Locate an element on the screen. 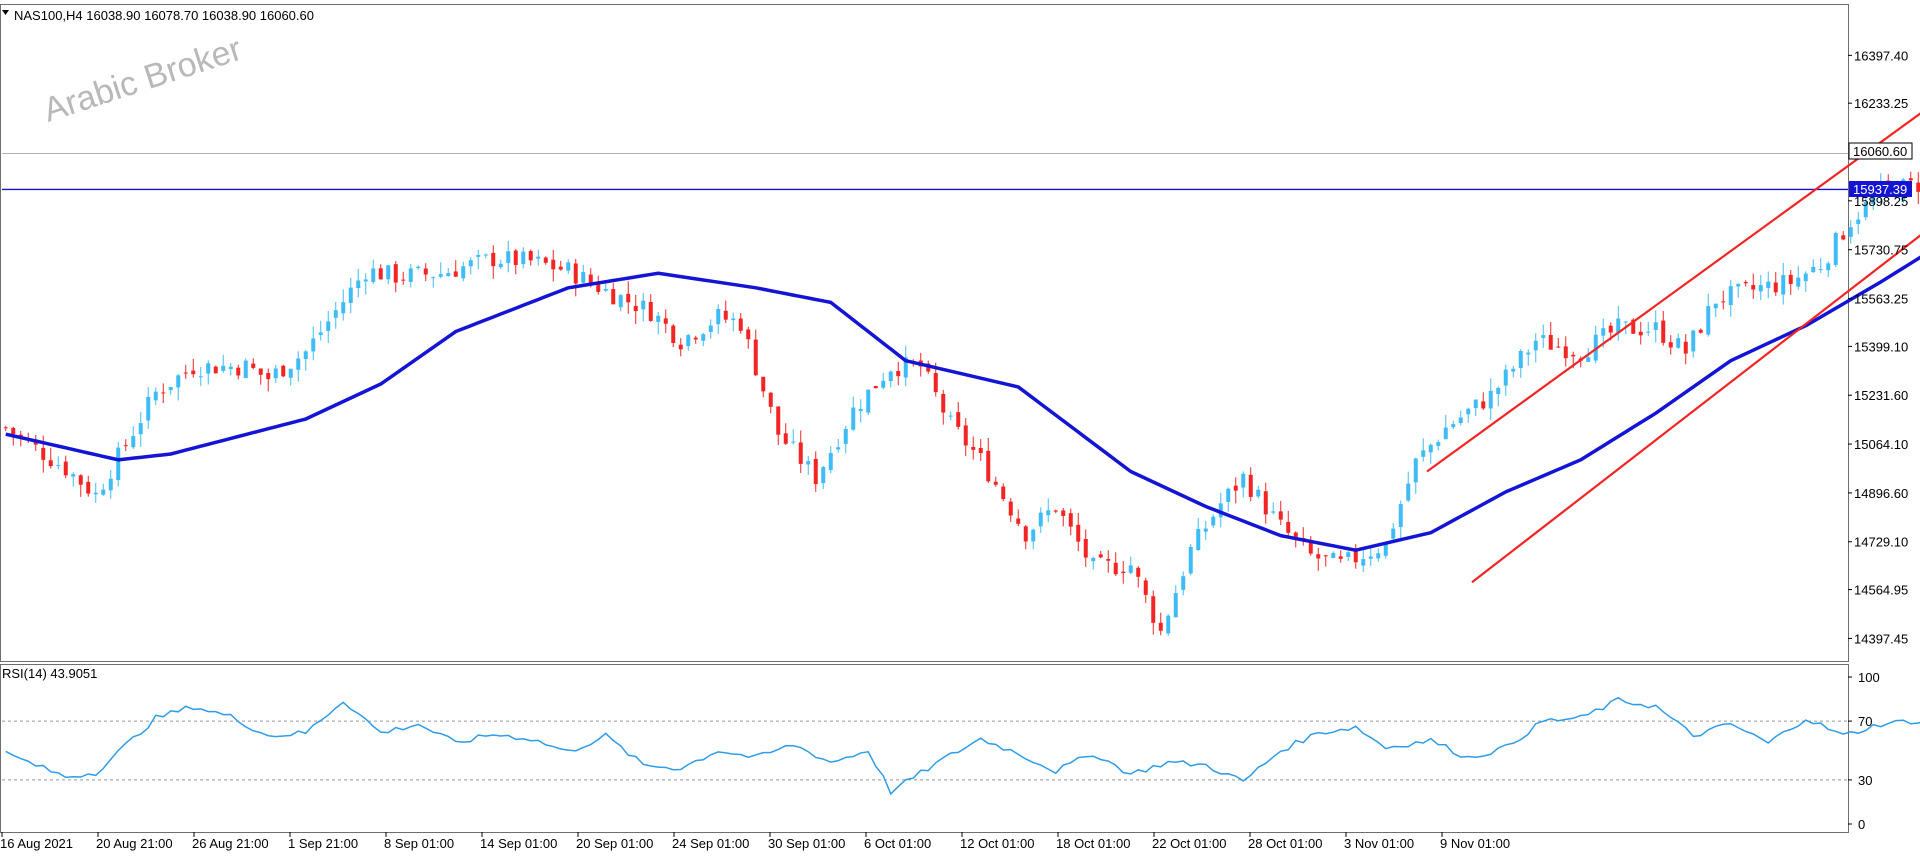  rsi-line is located at coordinates (962, 746).